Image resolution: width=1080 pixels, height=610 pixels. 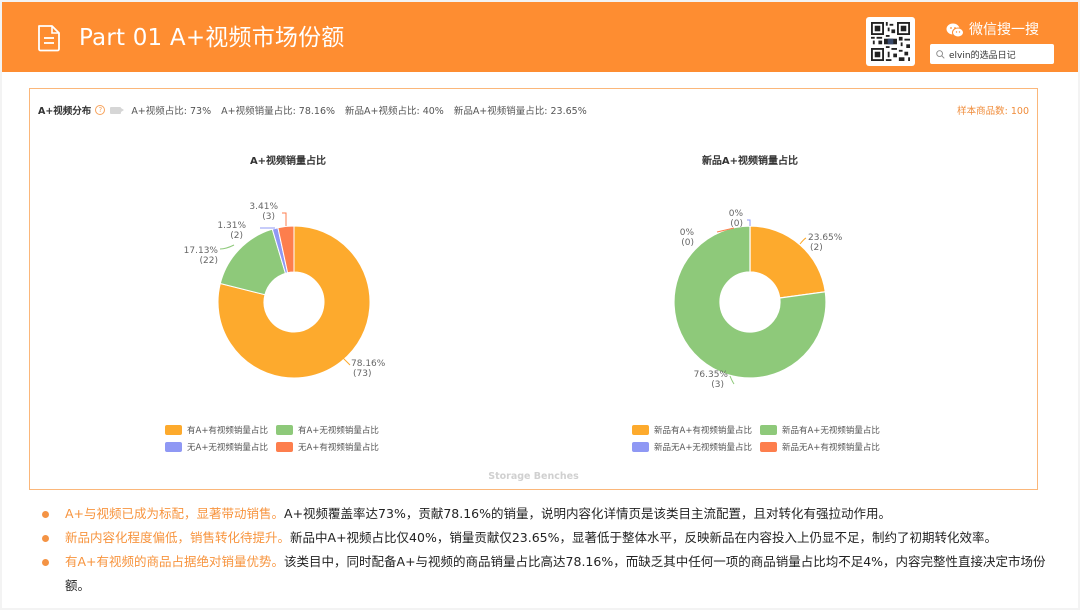 I want to click on wechat-search-box: elvin的选品日记, so click(x=992, y=54).